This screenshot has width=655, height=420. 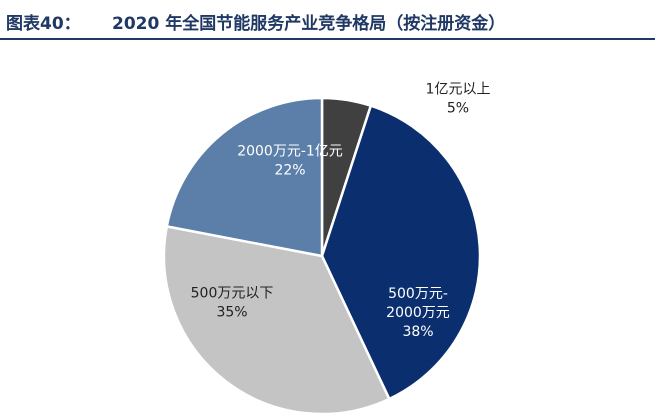 I want to click on figure-title-bar: 图表40： 2020 年全国节能服务产业竞争格局（按注册资金）, so click(x=327, y=20).